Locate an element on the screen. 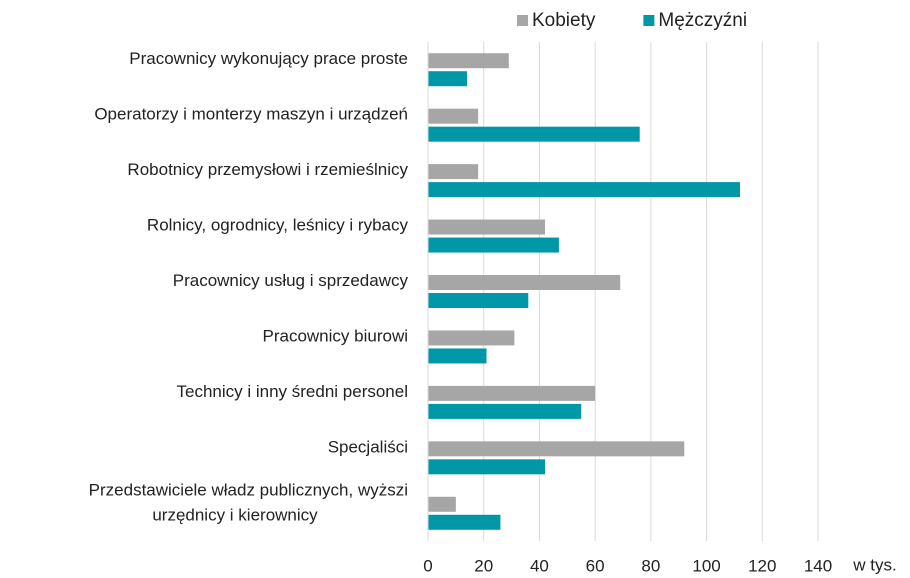  x-tick-label: 20 is located at coordinates (483, 565).